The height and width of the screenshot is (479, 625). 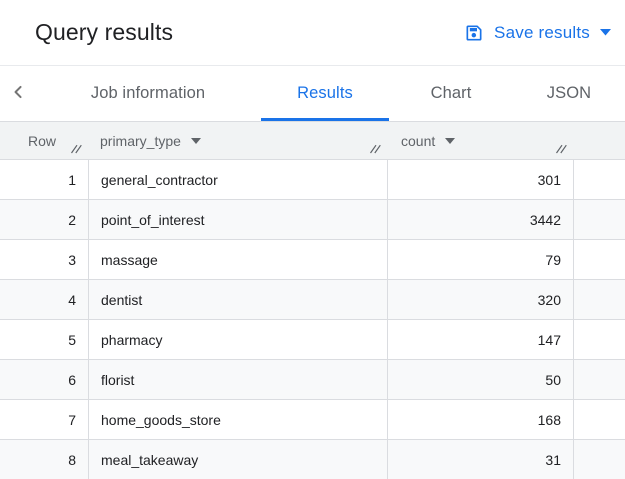 I want to click on column-header-row: Row, so click(x=44, y=140).